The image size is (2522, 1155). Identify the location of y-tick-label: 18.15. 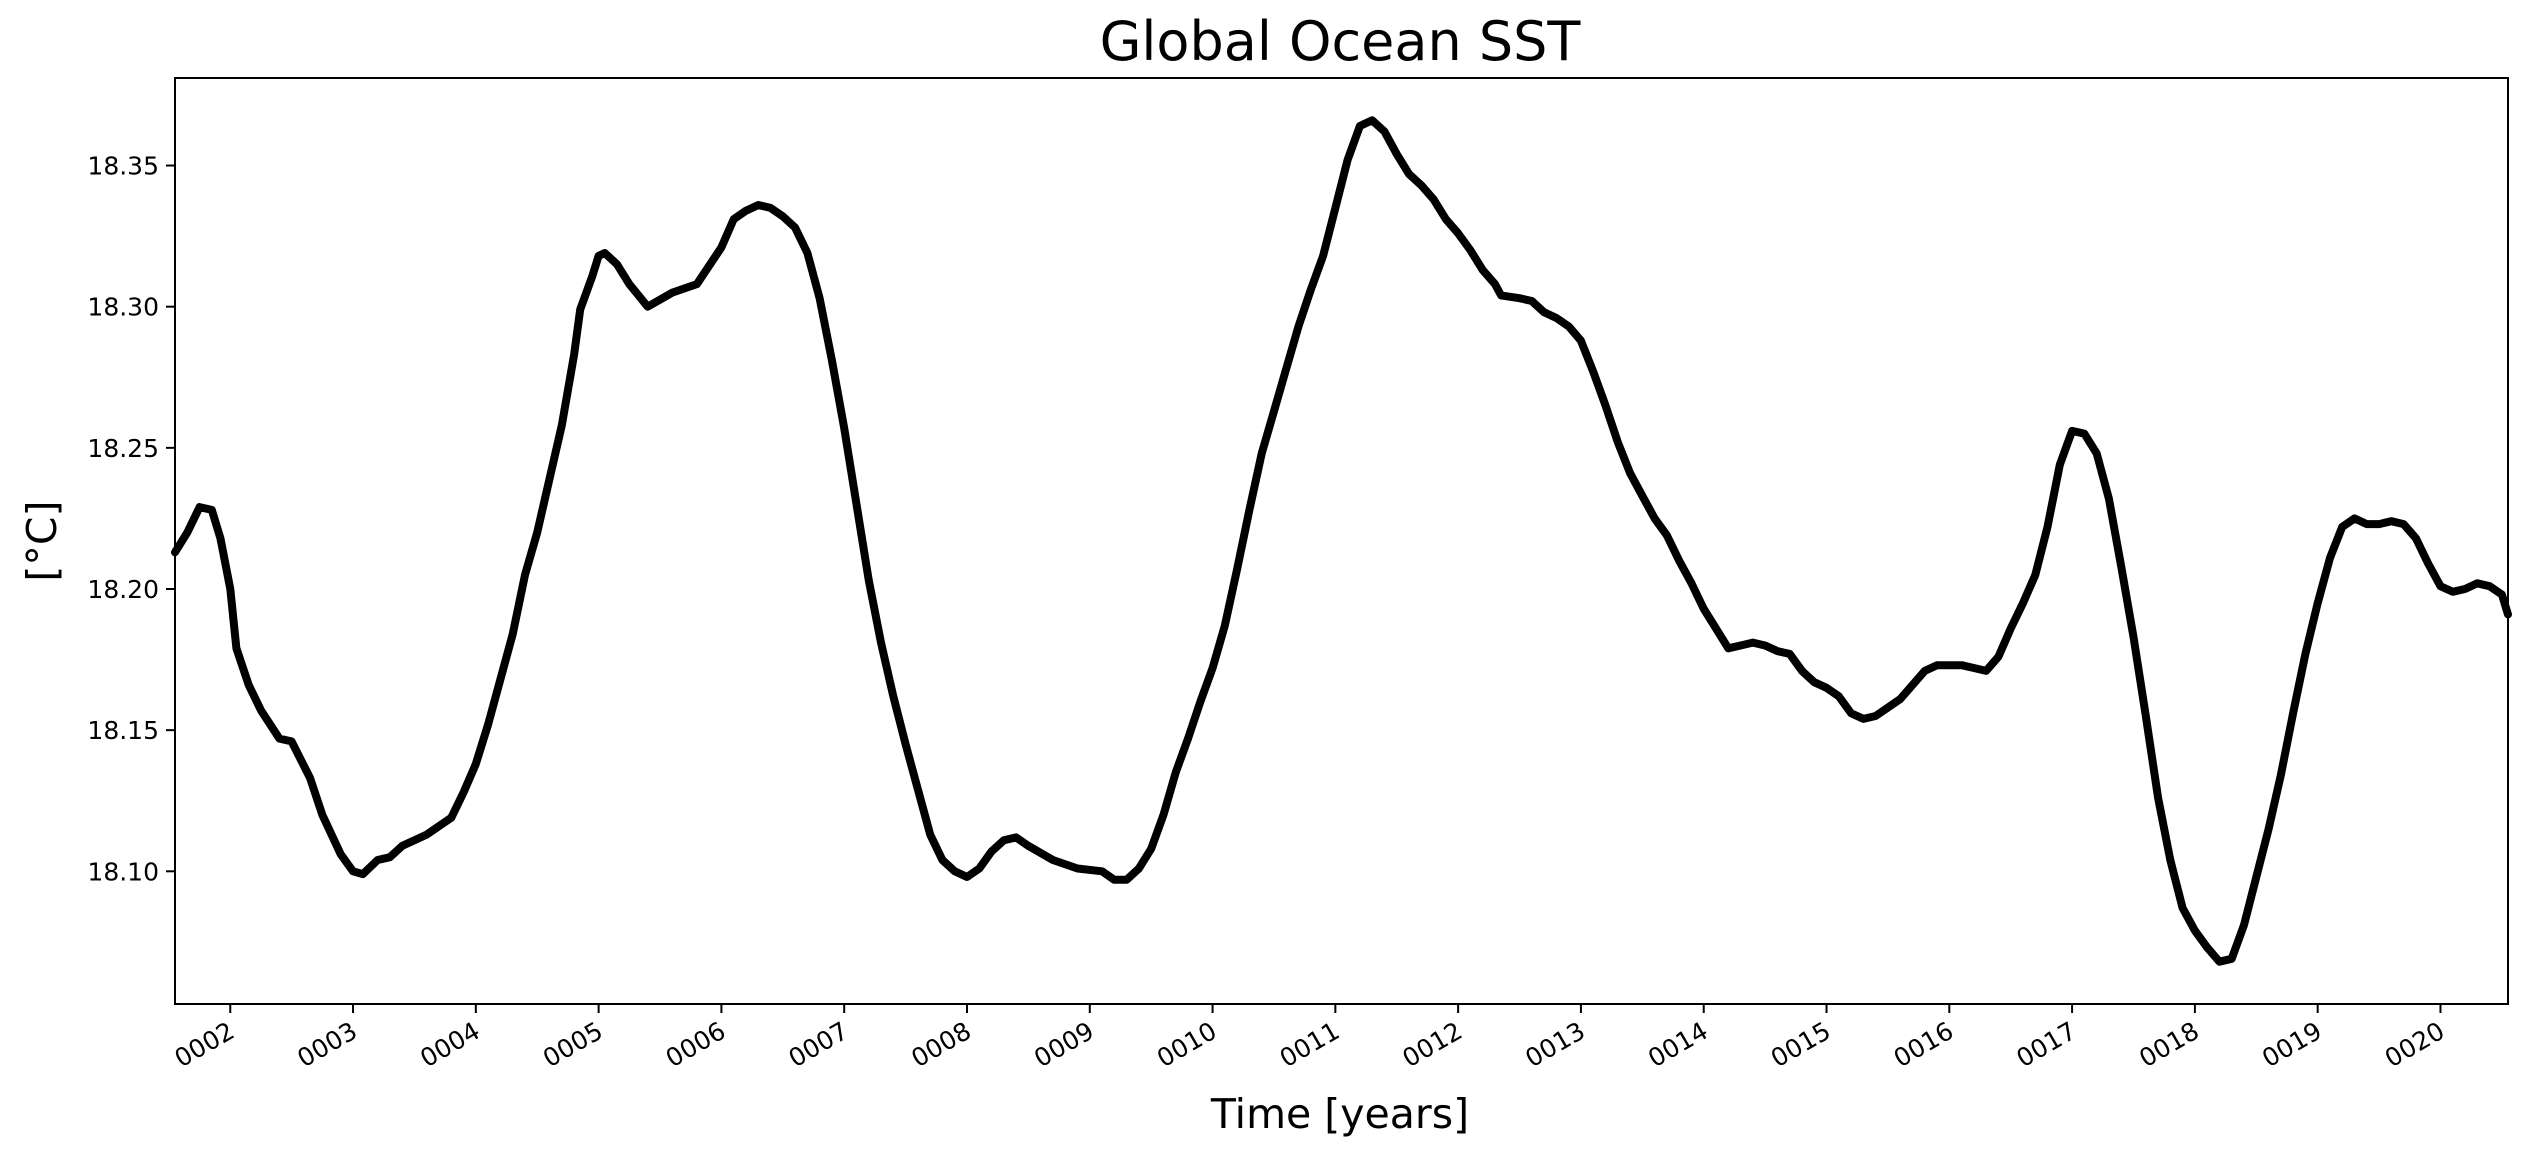
(123, 730).